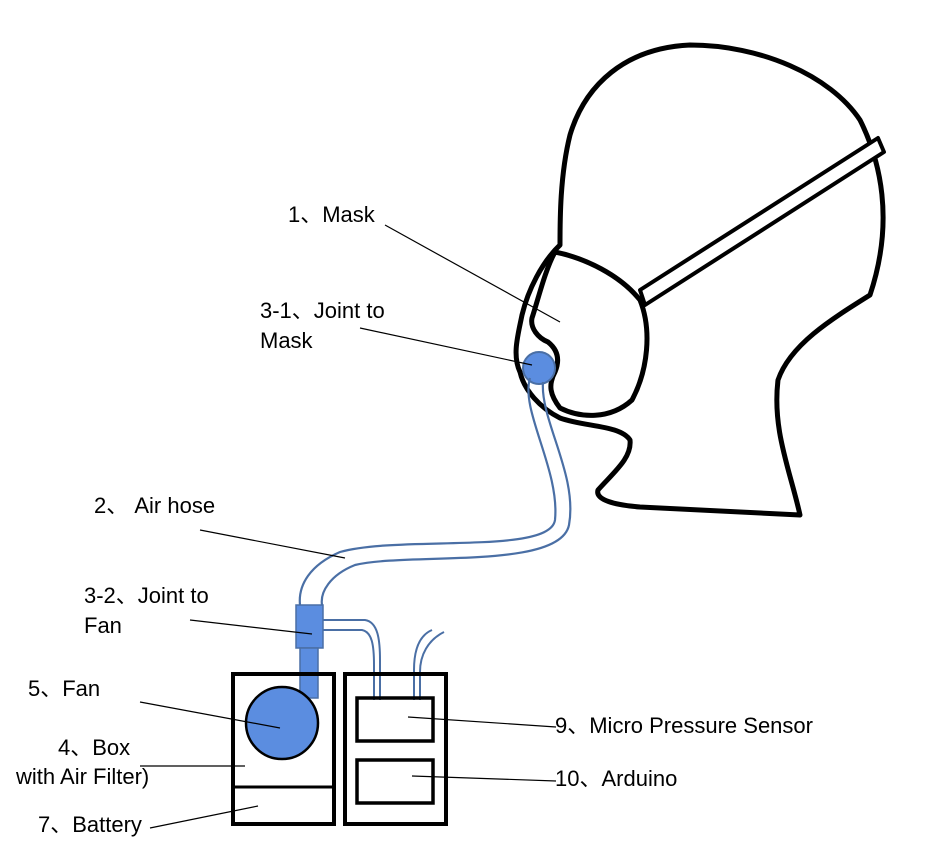 The width and height of the screenshot is (936, 856). Describe the element at coordinates (155, 505) in the screenshot. I see `label-air-hose: 2、 Air hose` at that location.